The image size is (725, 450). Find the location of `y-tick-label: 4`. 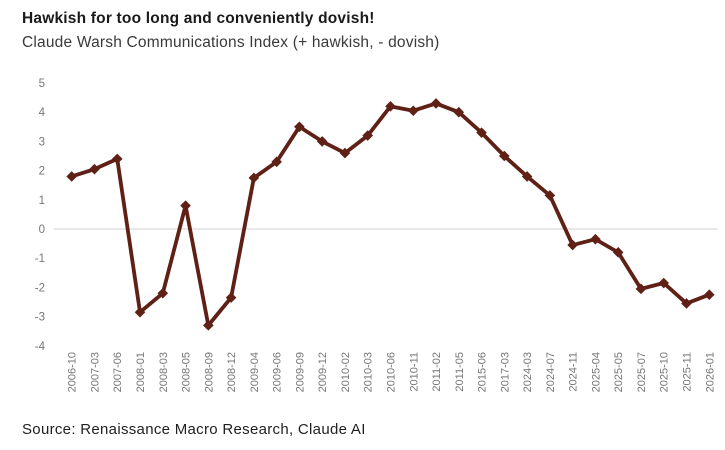

y-tick-label: 4 is located at coordinates (42, 113).